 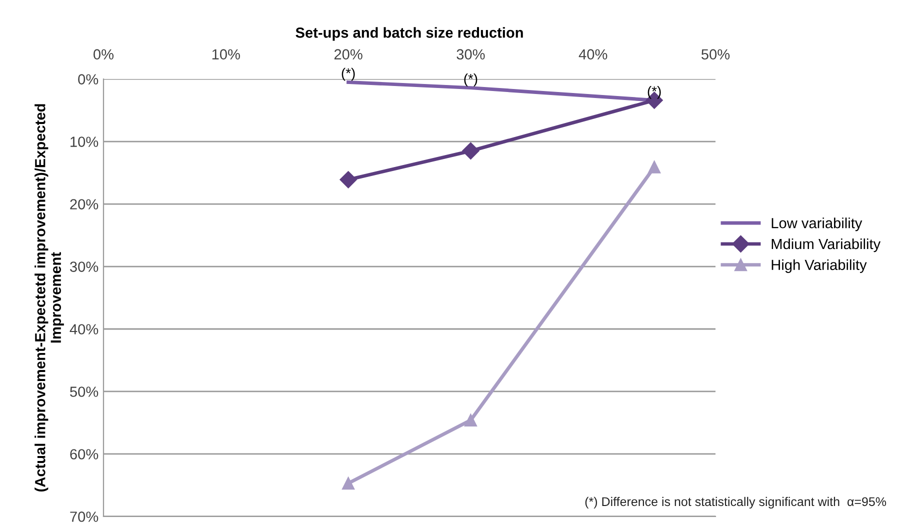 What do you see at coordinates (49, 298) in the screenshot?
I see `y-axis-title: (Actual improvement-Expectetd improvement)/Expected Improvement` at bounding box center [49, 298].